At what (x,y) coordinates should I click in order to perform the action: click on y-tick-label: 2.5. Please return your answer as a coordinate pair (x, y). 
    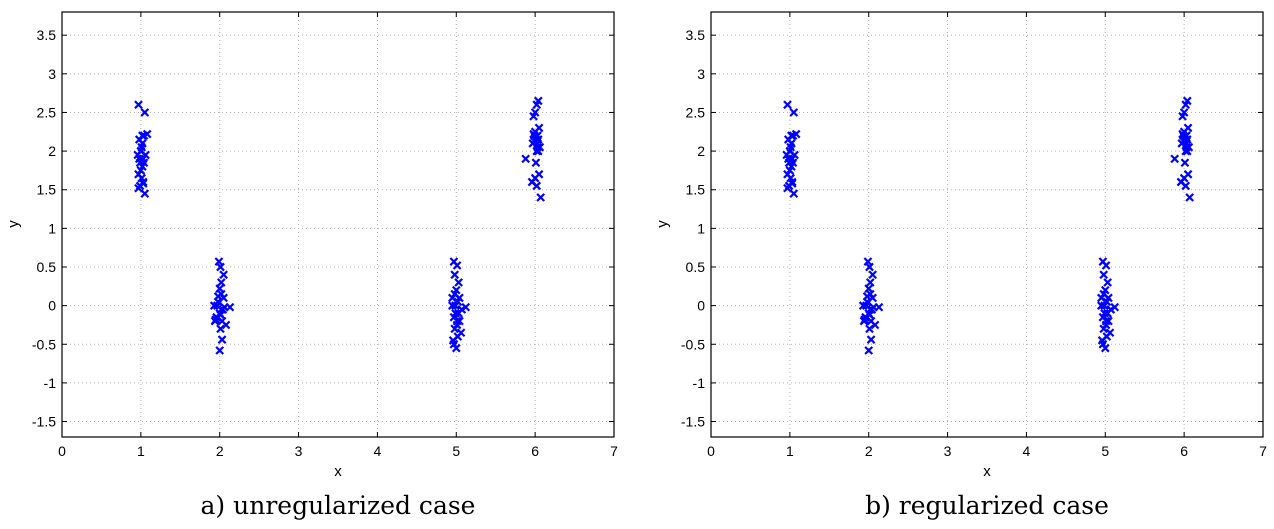
    Looking at the image, I should click on (47, 112).